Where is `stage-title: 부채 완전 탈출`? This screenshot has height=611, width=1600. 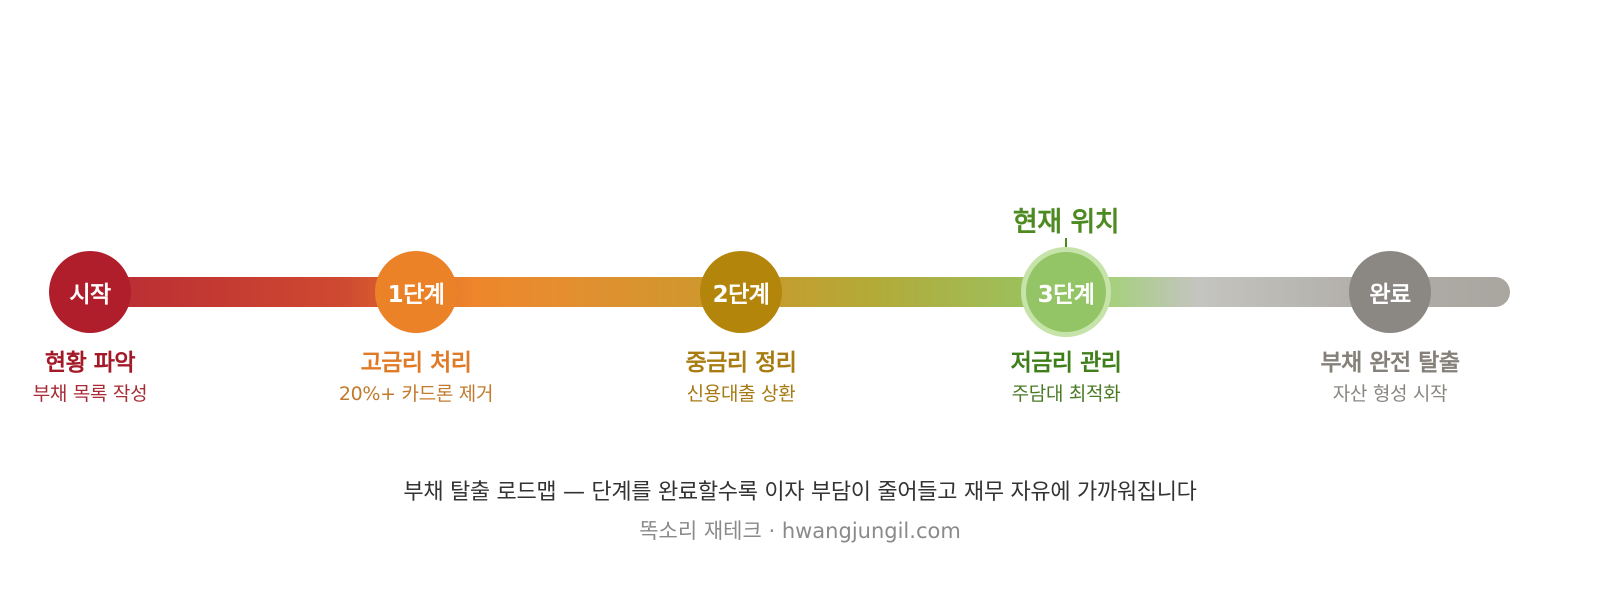 stage-title: 부채 완전 탈출 is located at coordinates (1390, 363).